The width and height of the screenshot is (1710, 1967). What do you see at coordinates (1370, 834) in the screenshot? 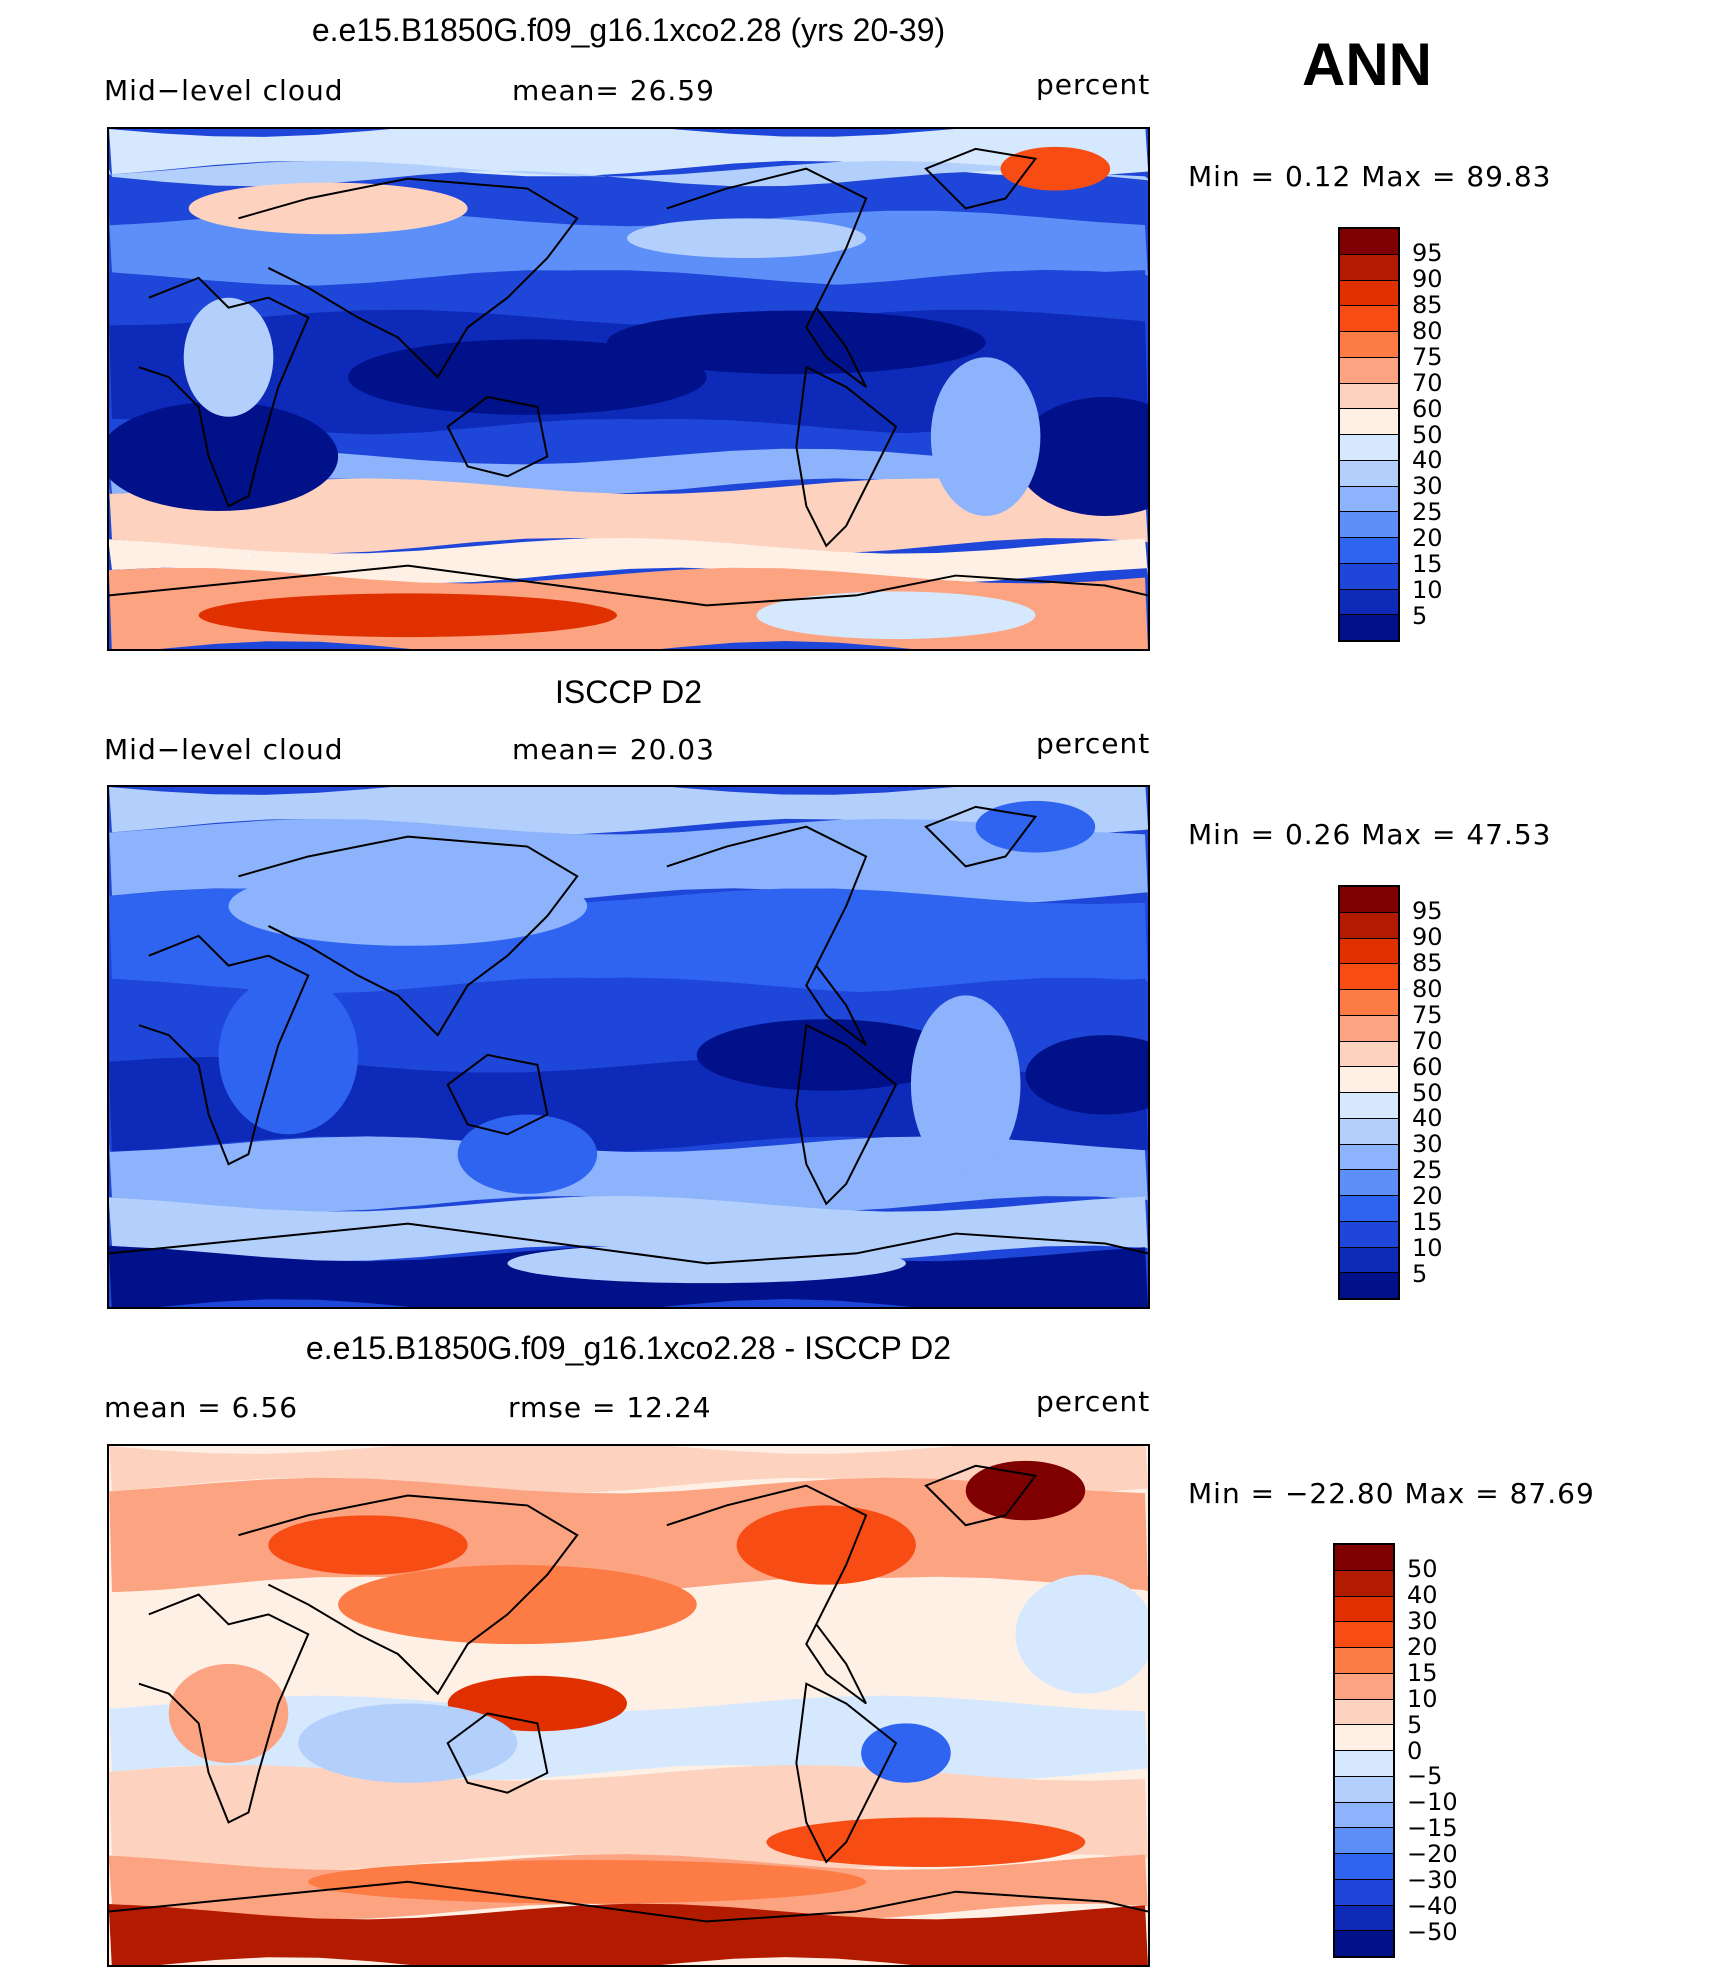
I see `panel2-minmax-label: Min = 0.26 Max = 47.53` at bounding box center [1370, 834].